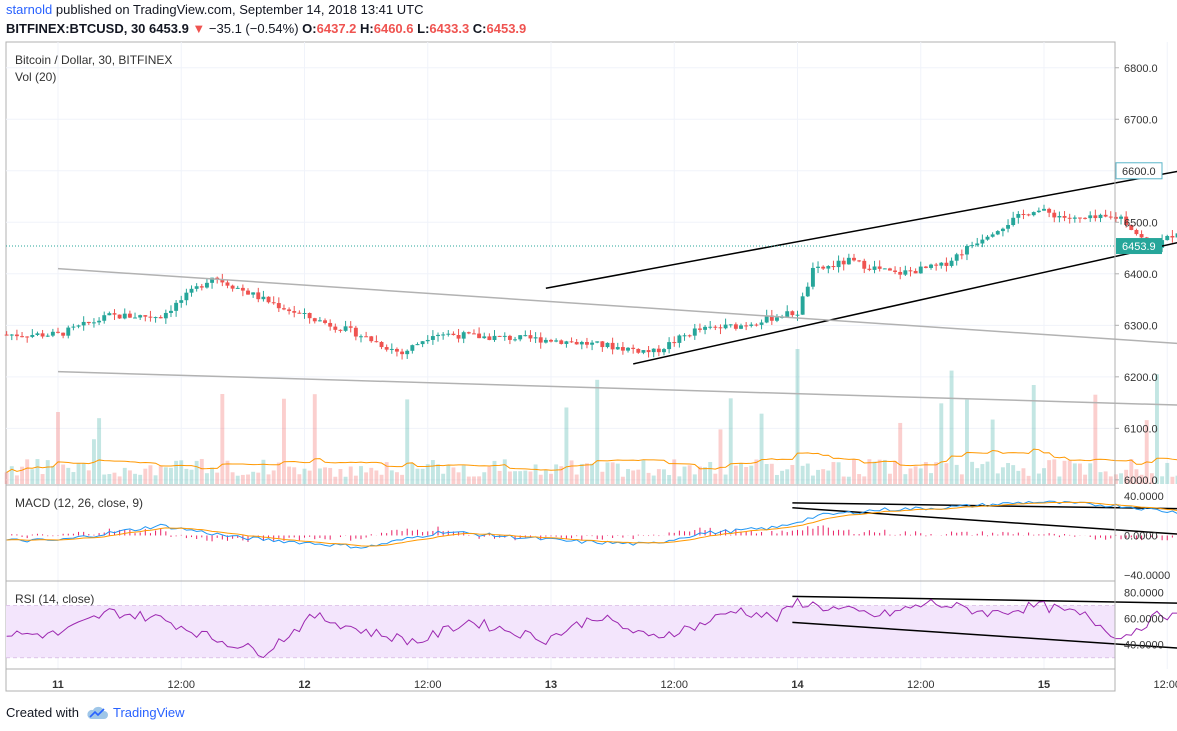  Describe the element at coordinates (135, 712) in the screenshot. I see `tradingview-link: TradingView` at that location.